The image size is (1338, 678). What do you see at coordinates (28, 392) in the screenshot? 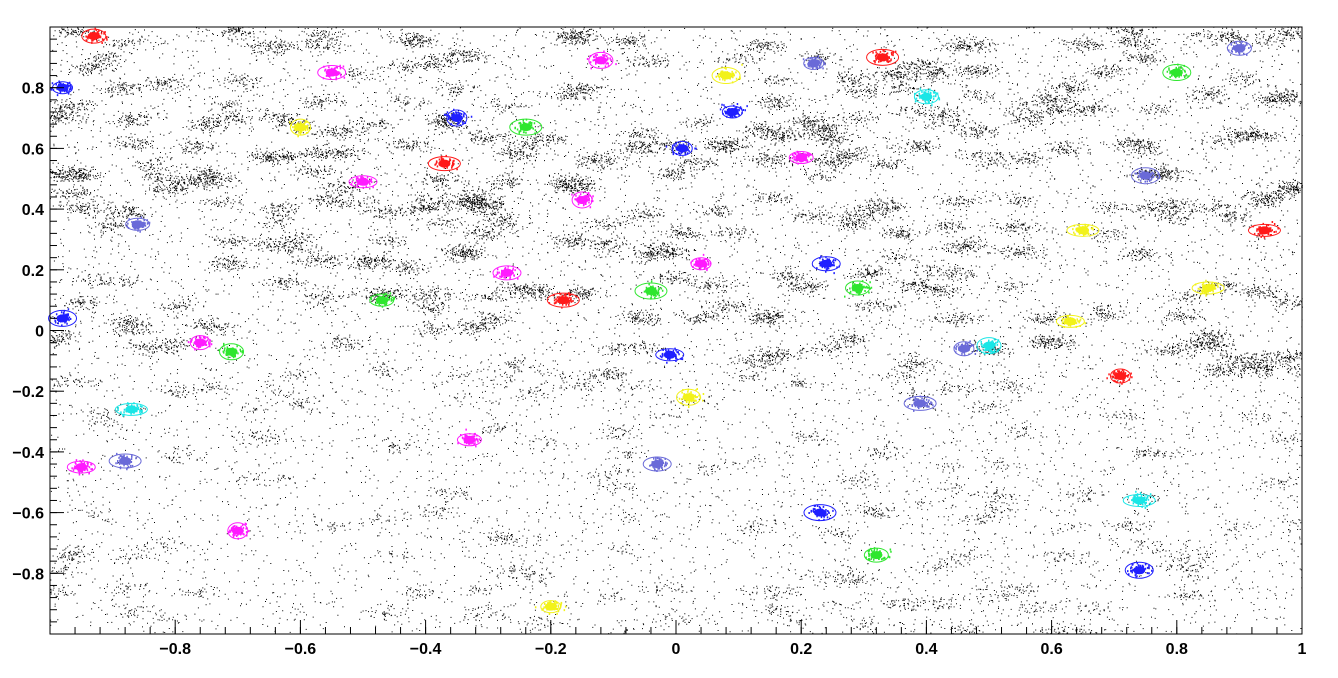
I see `y-tick-label: −0.2` at bounding box center [28, 392].